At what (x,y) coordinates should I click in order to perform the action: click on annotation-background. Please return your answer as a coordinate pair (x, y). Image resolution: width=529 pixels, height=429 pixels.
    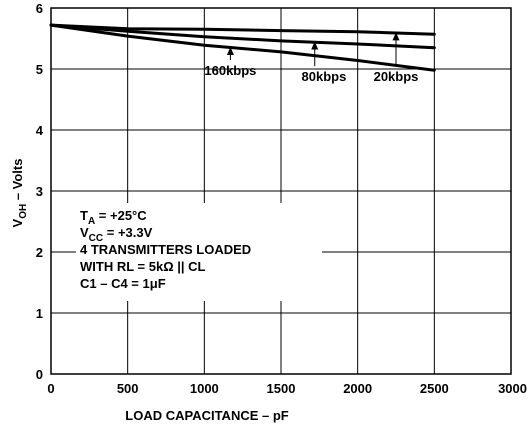
    Looking at the image, I should click on (199, 252).